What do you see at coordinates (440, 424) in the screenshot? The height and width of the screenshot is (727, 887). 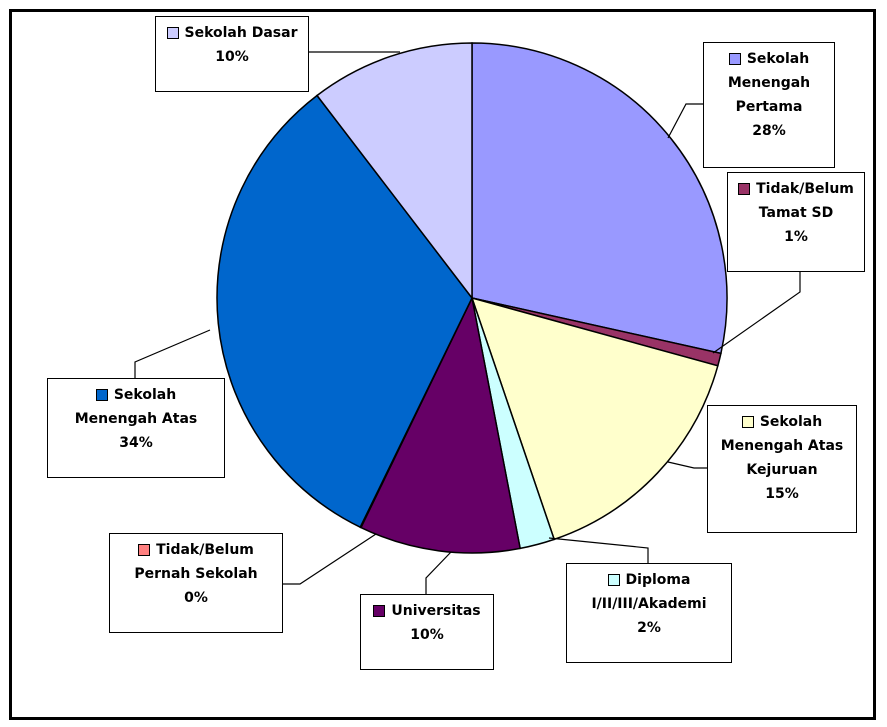 I see `pie-slice-univ` at bounding box center [440, 424].